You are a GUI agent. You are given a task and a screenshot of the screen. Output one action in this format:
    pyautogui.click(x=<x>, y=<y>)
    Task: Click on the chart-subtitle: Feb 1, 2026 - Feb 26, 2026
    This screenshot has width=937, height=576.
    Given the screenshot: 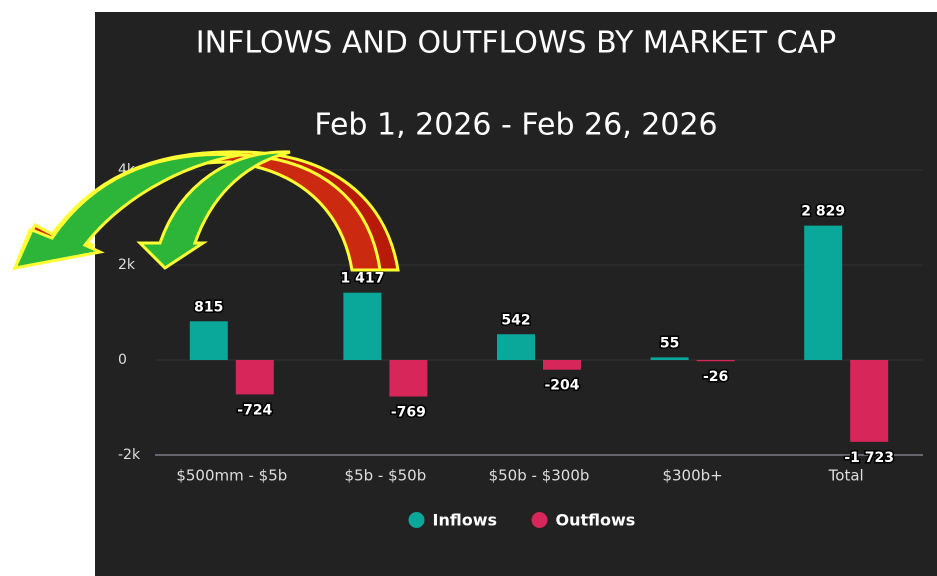 What is the action you would take?
    pyautogui.click(x=515, y=125)
    